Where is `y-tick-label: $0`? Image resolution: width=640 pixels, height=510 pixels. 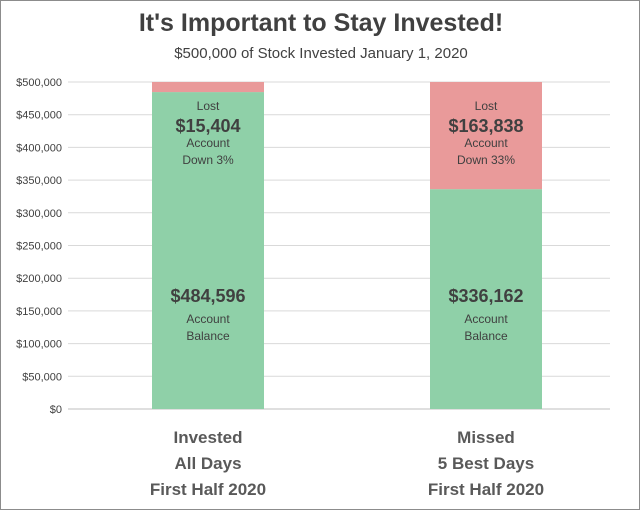
y-tick-label: $0 is located at coordinates (56, 410).